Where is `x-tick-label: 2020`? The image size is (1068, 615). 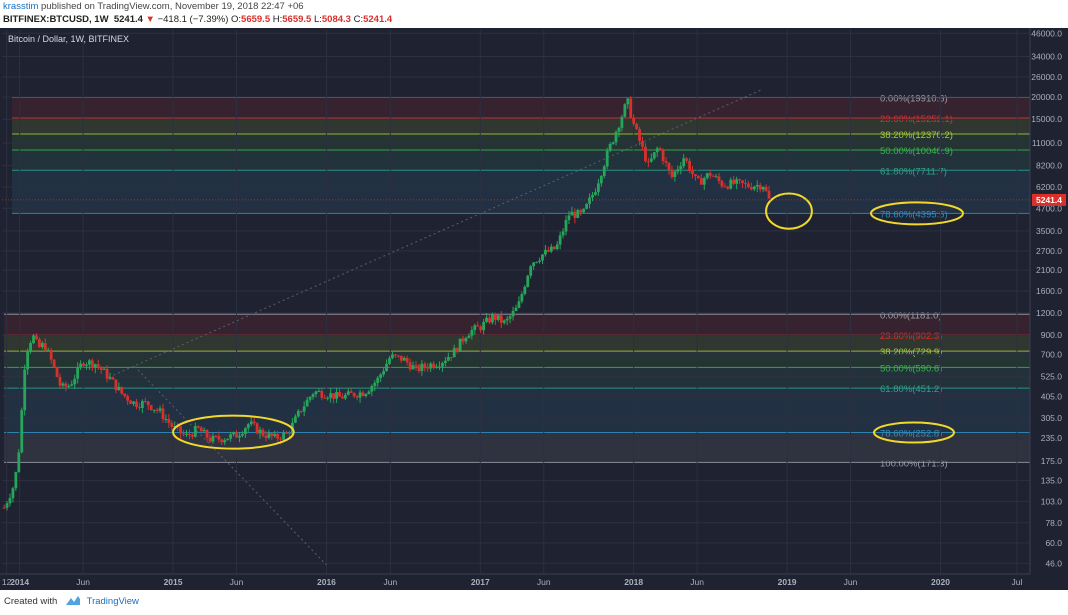
x-tick-label: 2020 is located at coordinates (940, 582).